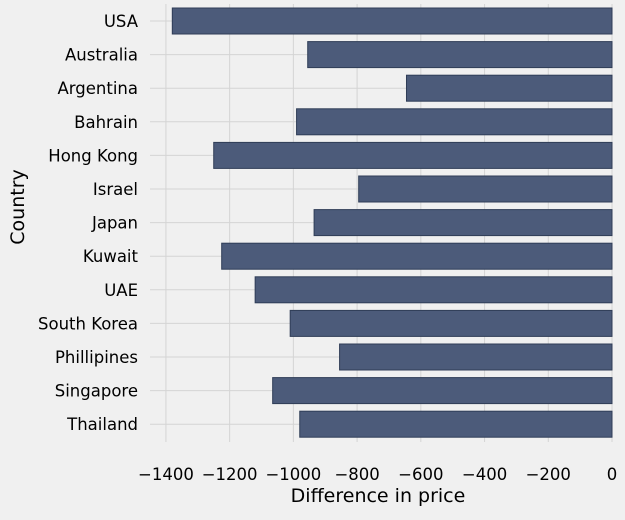  What do you see at coordinates (98, 88) in the screenshot?
I see `y-tick-label: Argentina` at bounding box center [98, 88].